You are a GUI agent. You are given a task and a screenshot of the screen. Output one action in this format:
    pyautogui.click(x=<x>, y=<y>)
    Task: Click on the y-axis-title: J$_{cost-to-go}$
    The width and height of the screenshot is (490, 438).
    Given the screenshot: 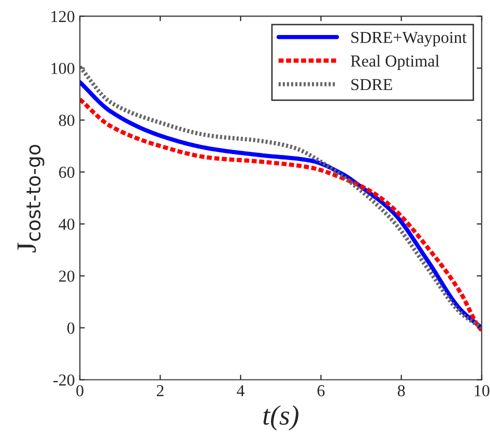 What is the action you would take?
    pyautogui.click(x=31, y=198)
    